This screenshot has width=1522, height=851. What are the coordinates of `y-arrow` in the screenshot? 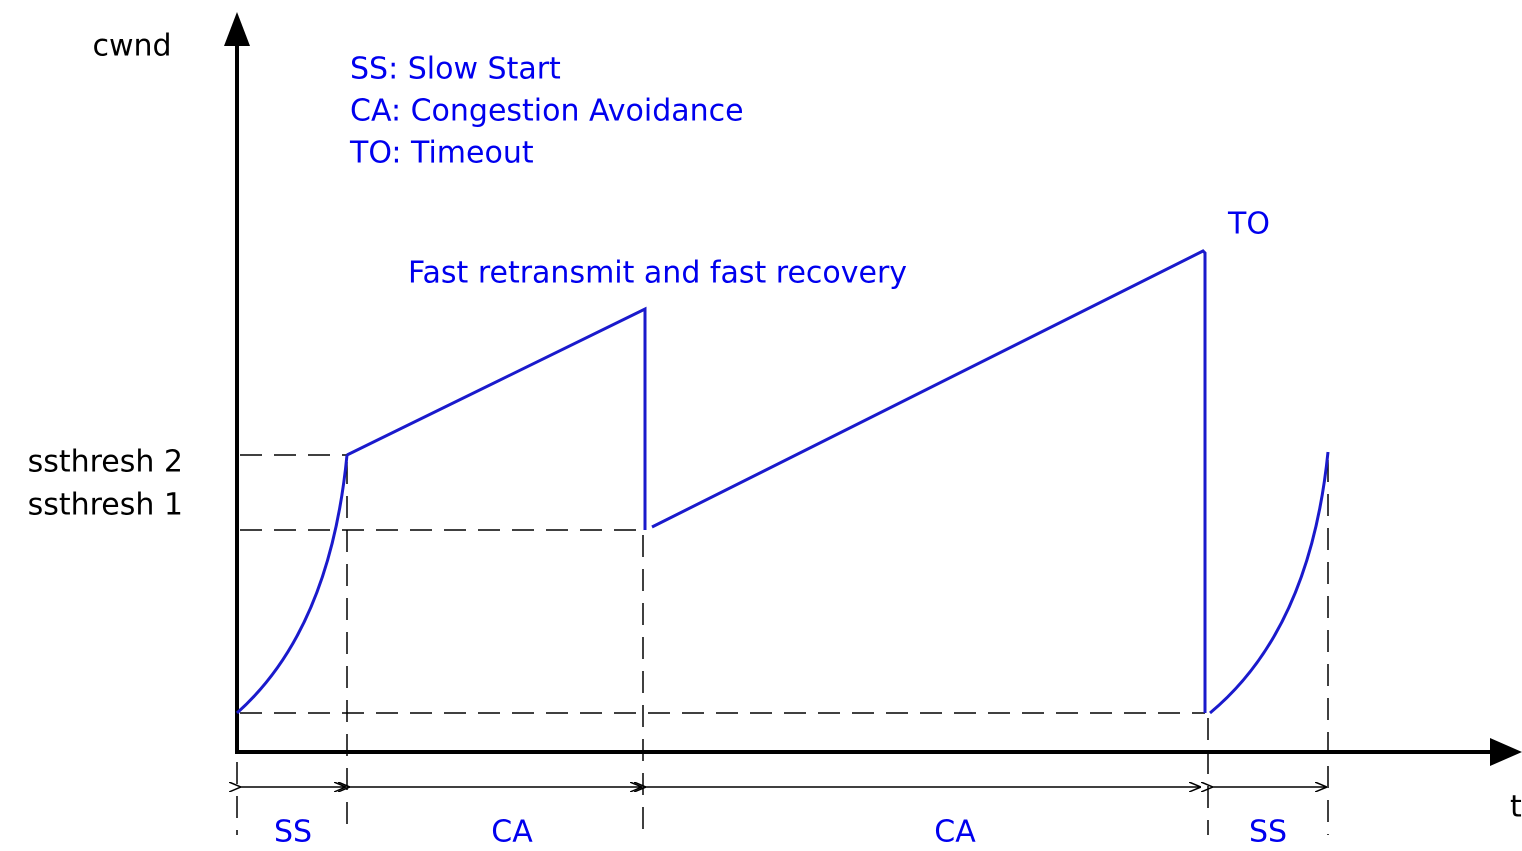 It's located at (237, 29).